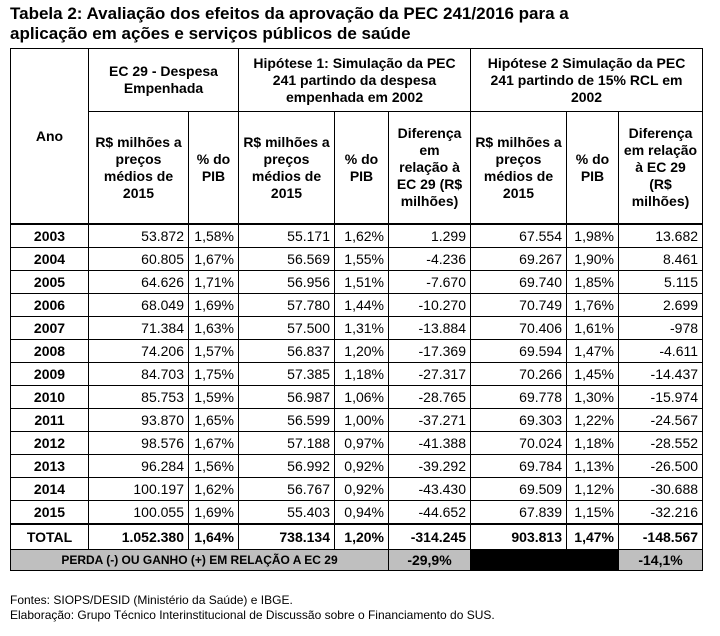 This screenshot has width=720, height=636. Describe the element at coordinates (429, 536) in the screenshot. I see `total-cell: -314.245` at that location.